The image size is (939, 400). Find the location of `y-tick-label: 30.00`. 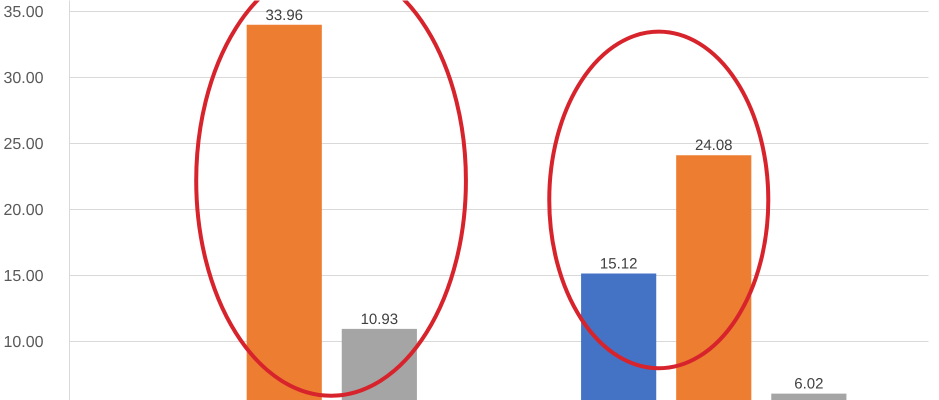

y-tick-label: 30.00 is located at coordinates (23, 79).